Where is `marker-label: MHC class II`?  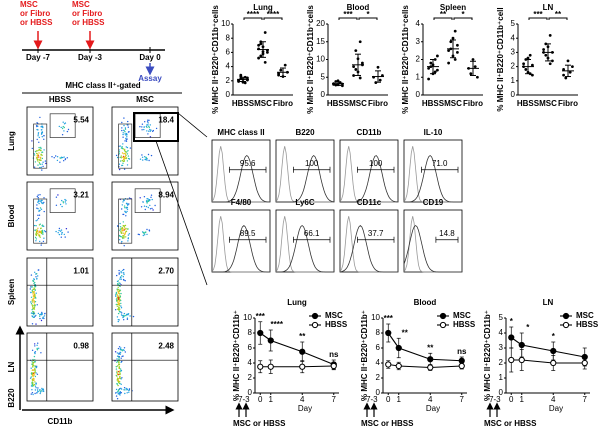 marker-label: MHC class II is located at coordinates (240, 132).